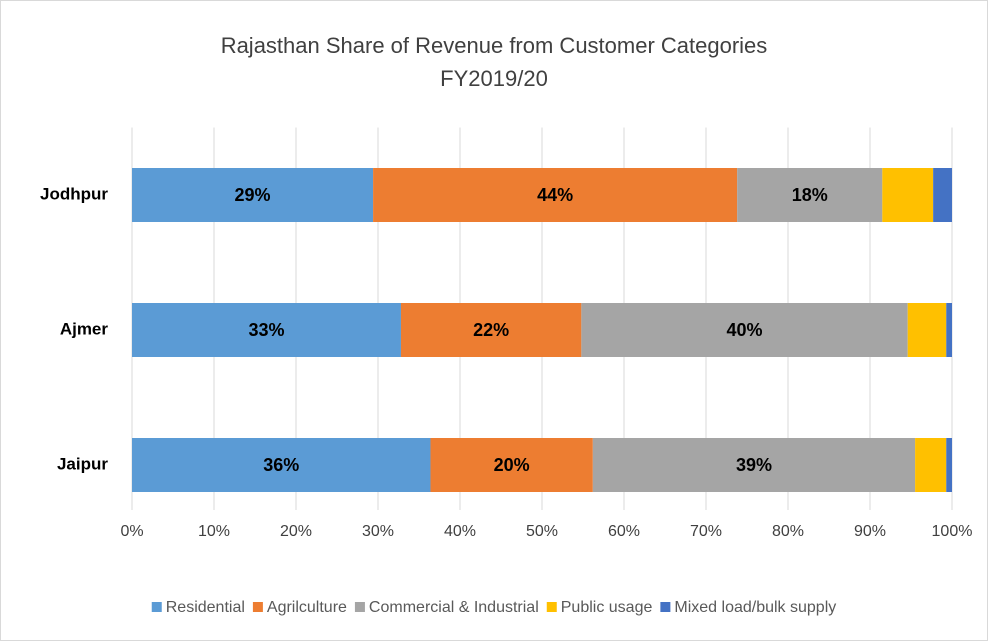 Image resolution: width=988 pixels, height=641 pixels. What do you see at coordinates (460, 531) in the screenshot?
I see `x-tick-label: 40%` at bounding box center [460, 531].